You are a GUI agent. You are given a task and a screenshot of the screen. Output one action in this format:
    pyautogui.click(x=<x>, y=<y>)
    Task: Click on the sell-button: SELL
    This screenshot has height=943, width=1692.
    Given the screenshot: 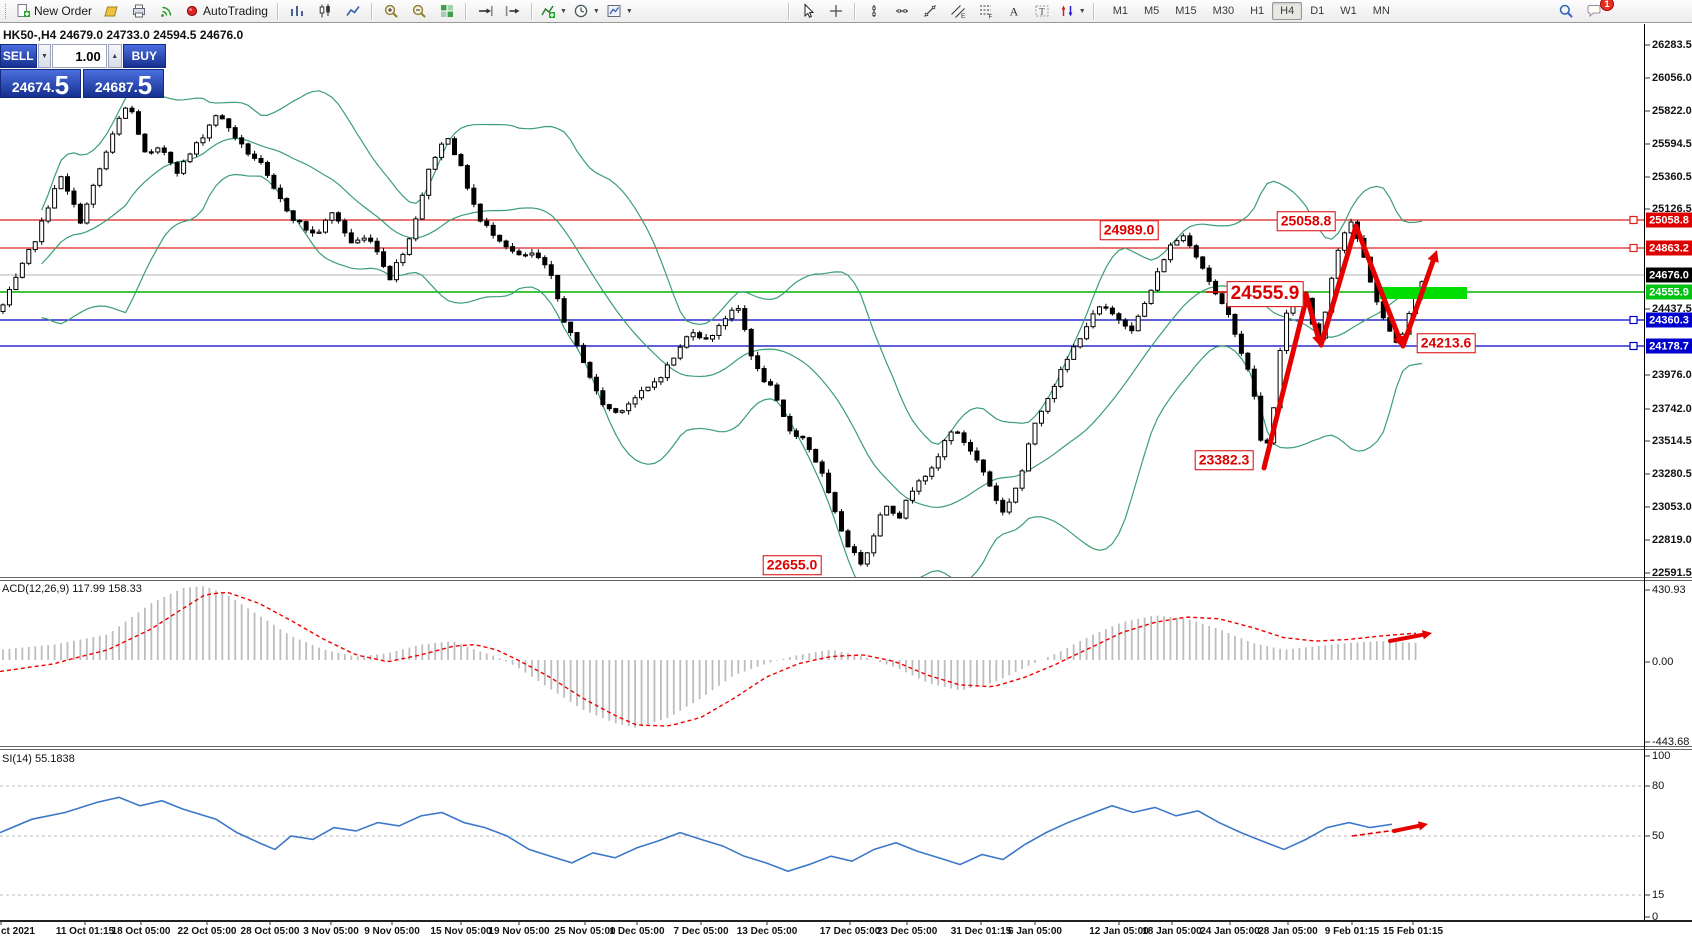 What is the action you would take?
    pyautogui.click(x=18, y=56)
    